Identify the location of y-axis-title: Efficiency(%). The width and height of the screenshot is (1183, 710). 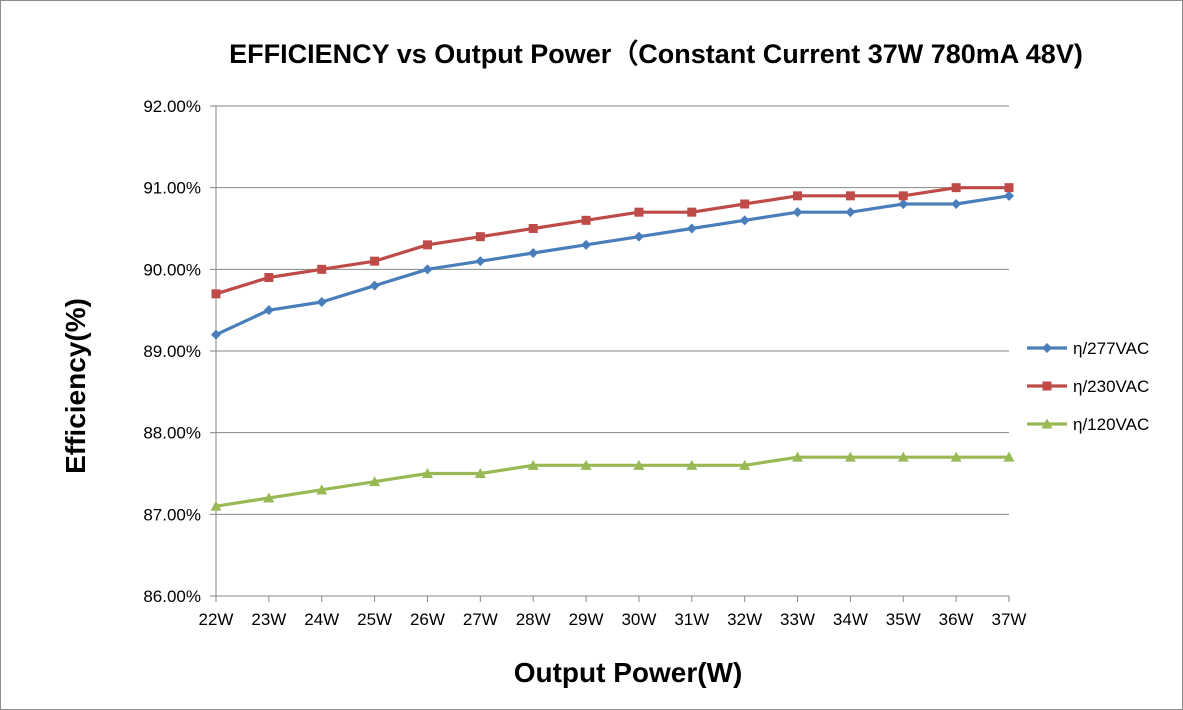
(75, 386).